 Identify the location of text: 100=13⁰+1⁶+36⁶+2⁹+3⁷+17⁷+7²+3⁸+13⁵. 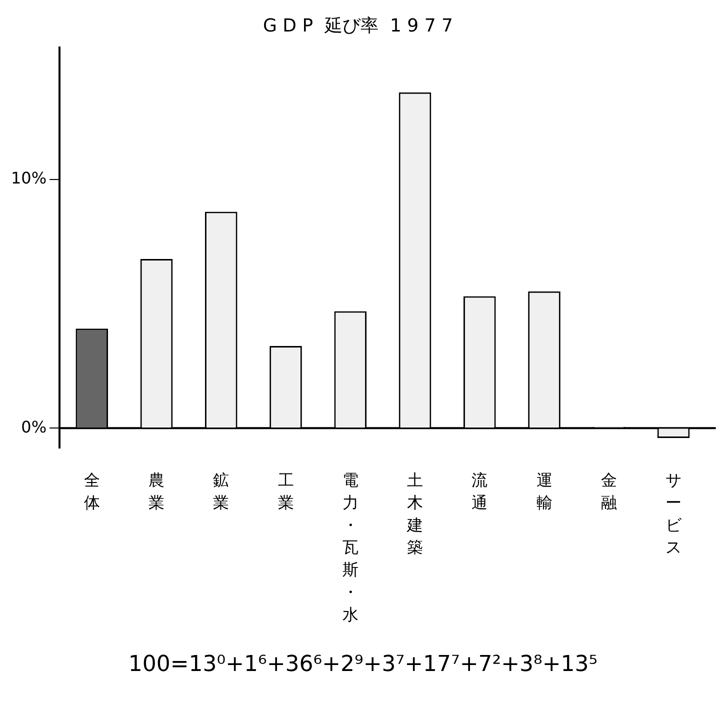
(363, 664).